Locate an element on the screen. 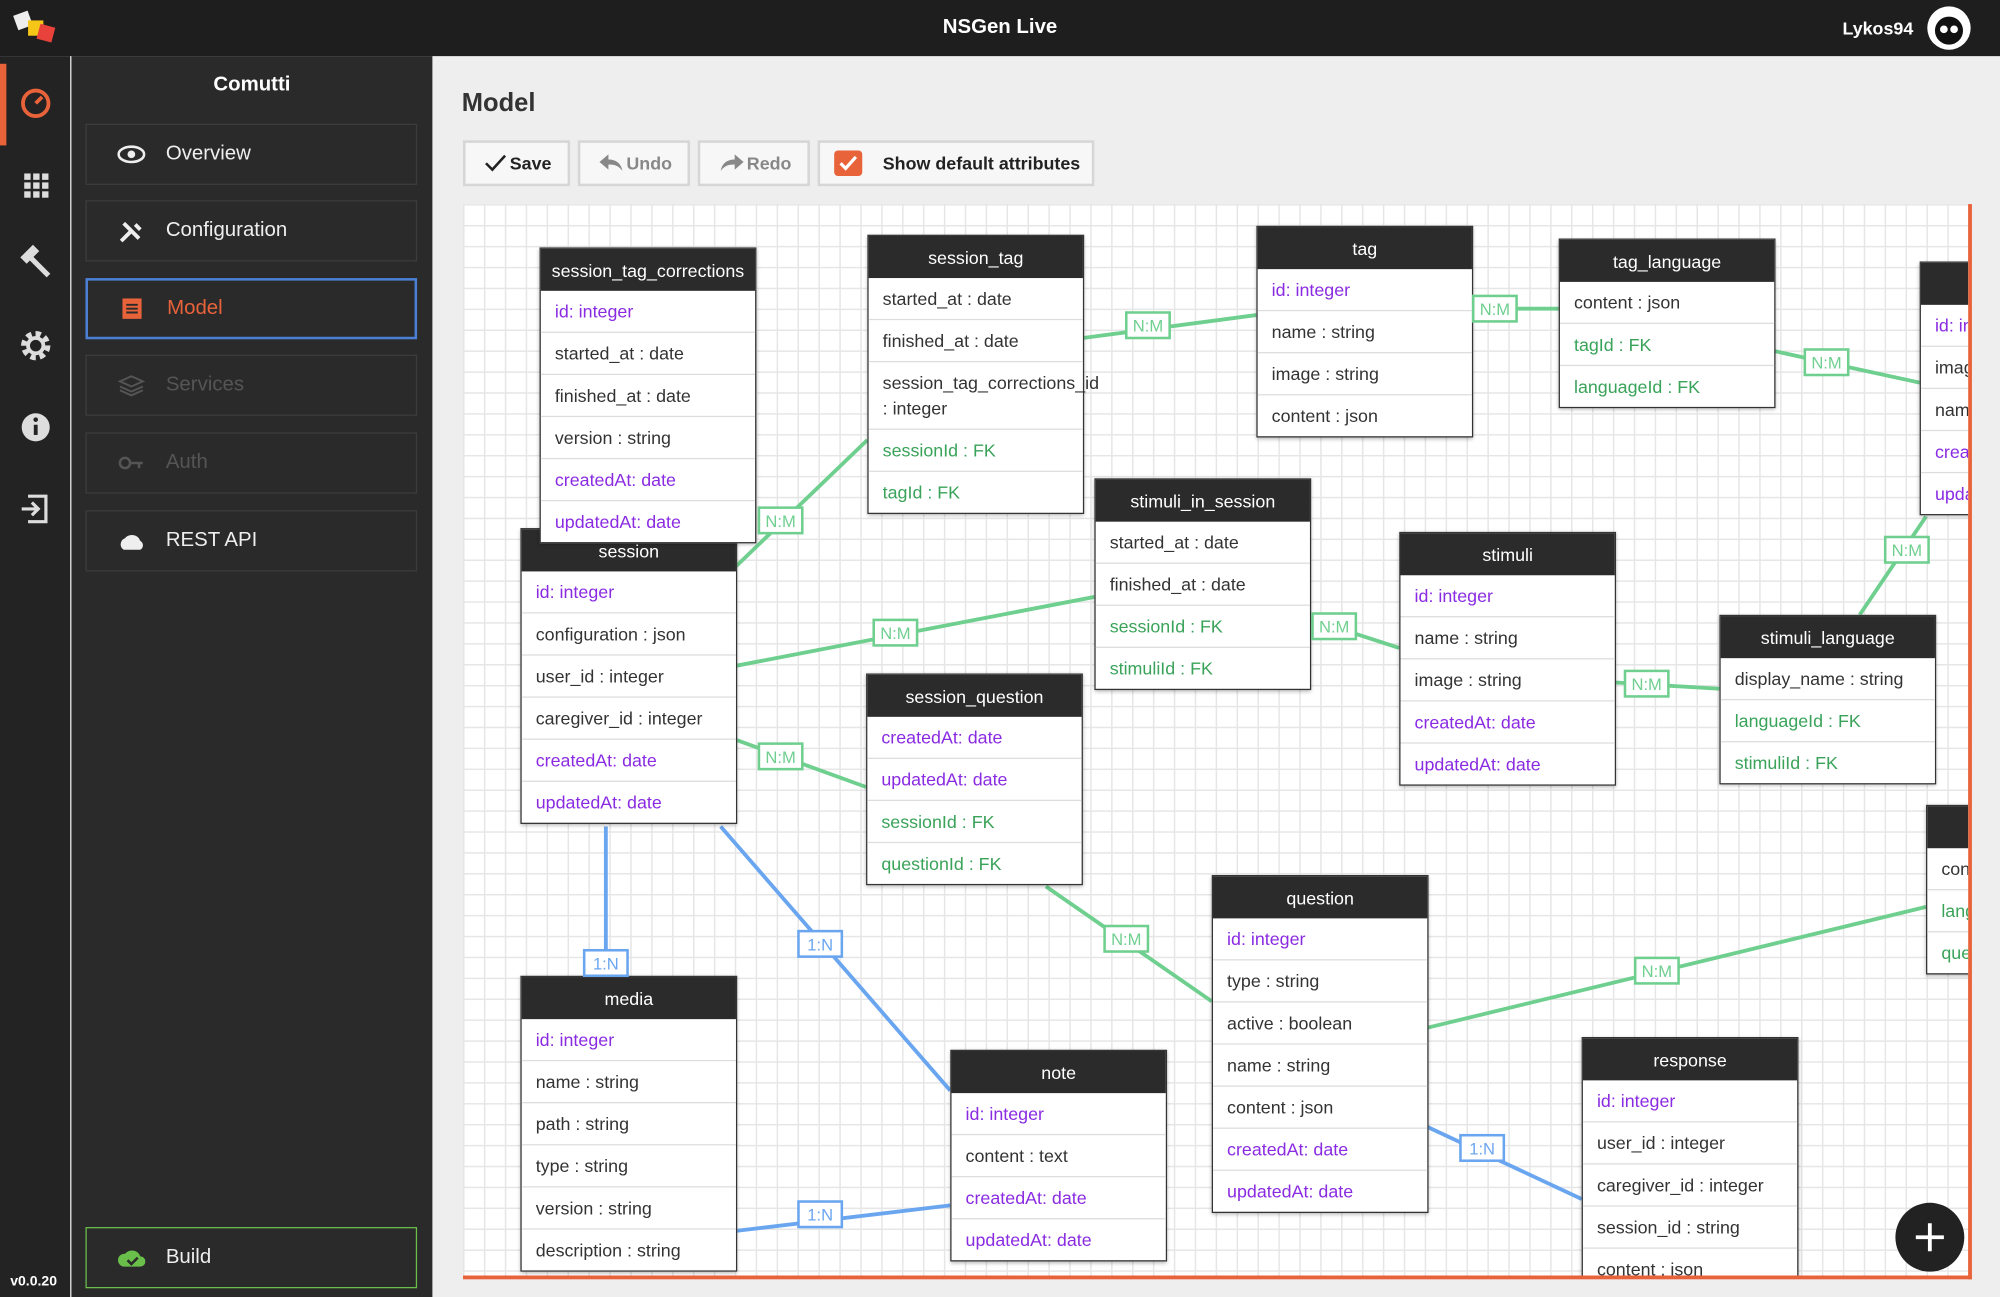 The width and height of the screenshot is (2000, 1297). entity-field: stimuliId : FK is located at coordinates (1161, 668).